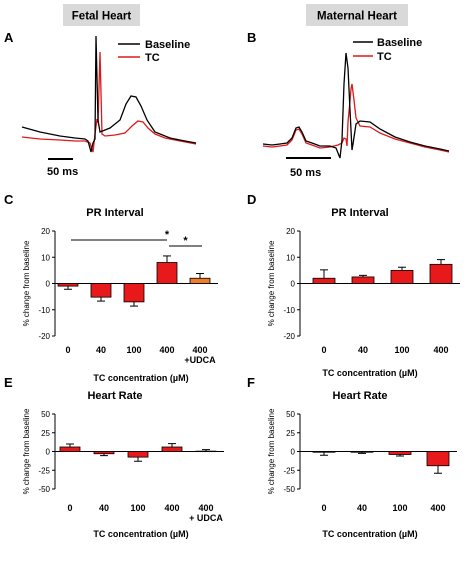 This screenshot has width=474, height=570. Describe the element at coordinates (167, 45) in the screenshot. I see `legend-baseline-label: Baseline` at that location.